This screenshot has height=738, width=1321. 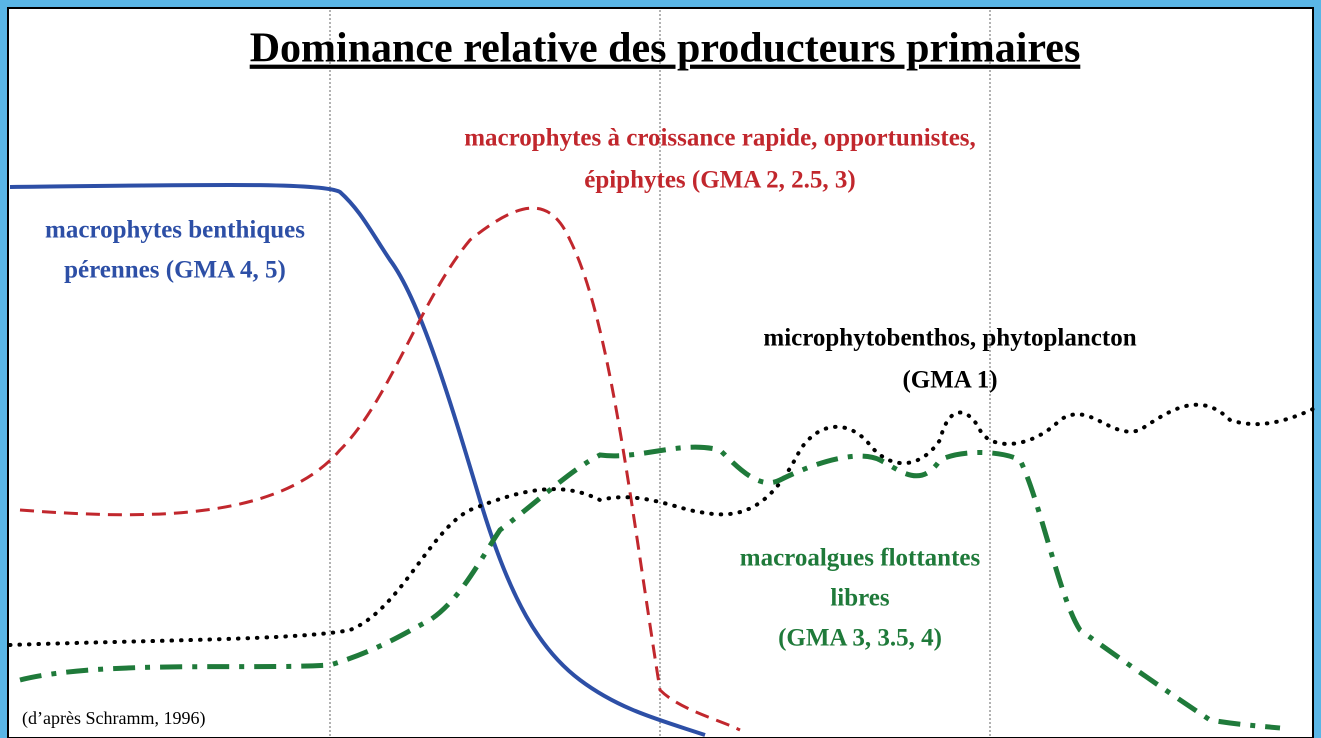 What do you see at coordinates (949, 380) in the screenshot?
I see `black-label: (GMA 1)` at bounding box center [949, 380].